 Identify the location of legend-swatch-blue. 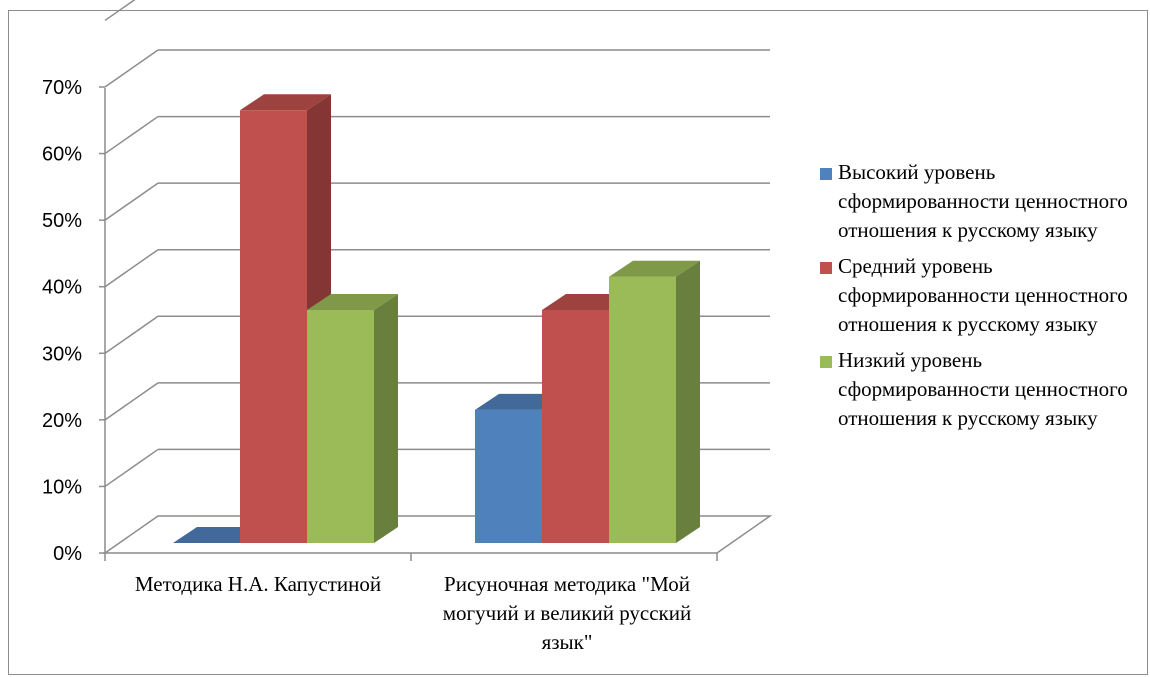
(826, 174).